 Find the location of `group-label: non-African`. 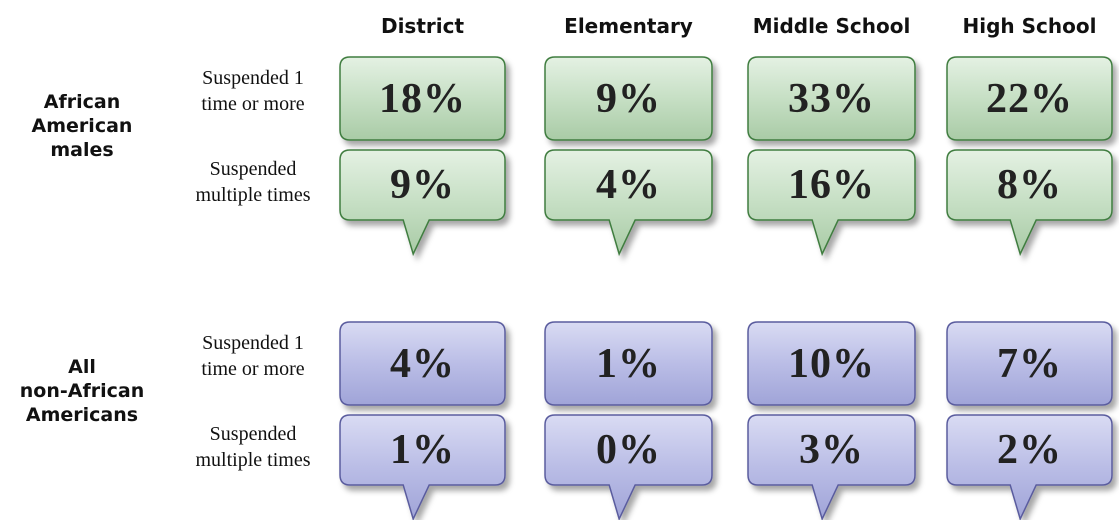

group-label: non-African is located at coordinates (82, 391).